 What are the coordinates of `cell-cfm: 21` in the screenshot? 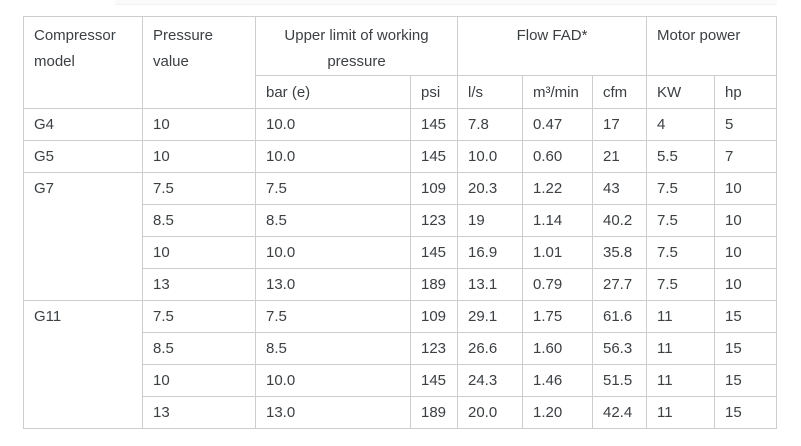 It's located at (619, 156).